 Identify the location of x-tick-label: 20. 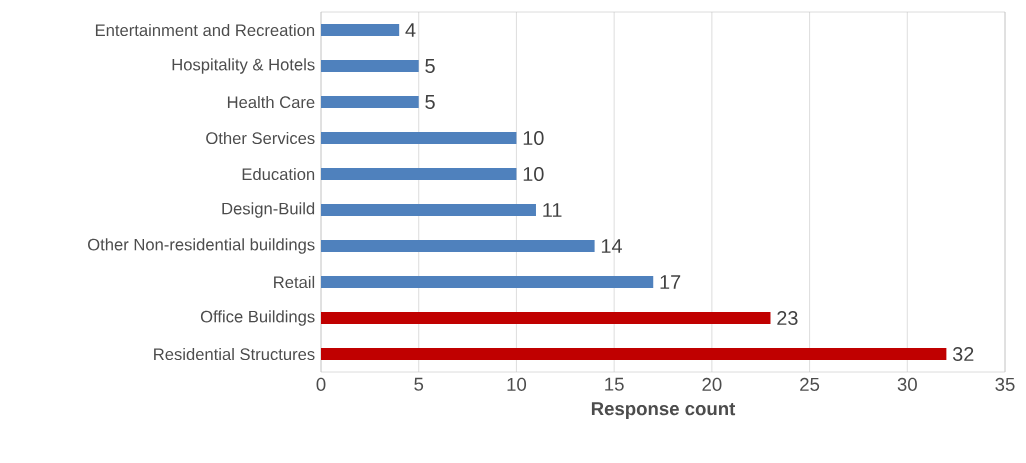
(712, 384).